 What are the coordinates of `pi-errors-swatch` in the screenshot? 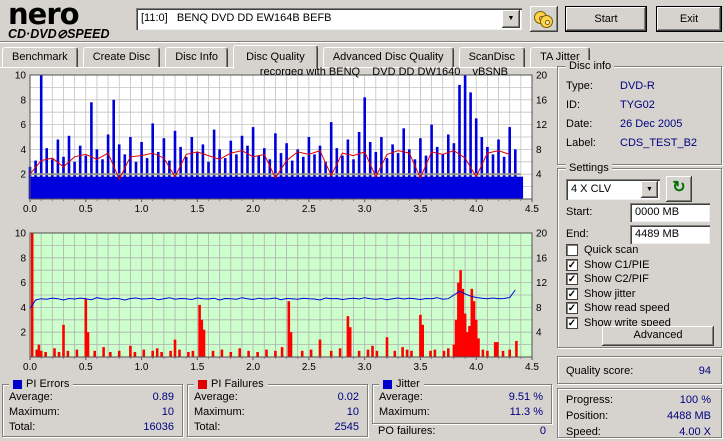 It's located at (17, 384).